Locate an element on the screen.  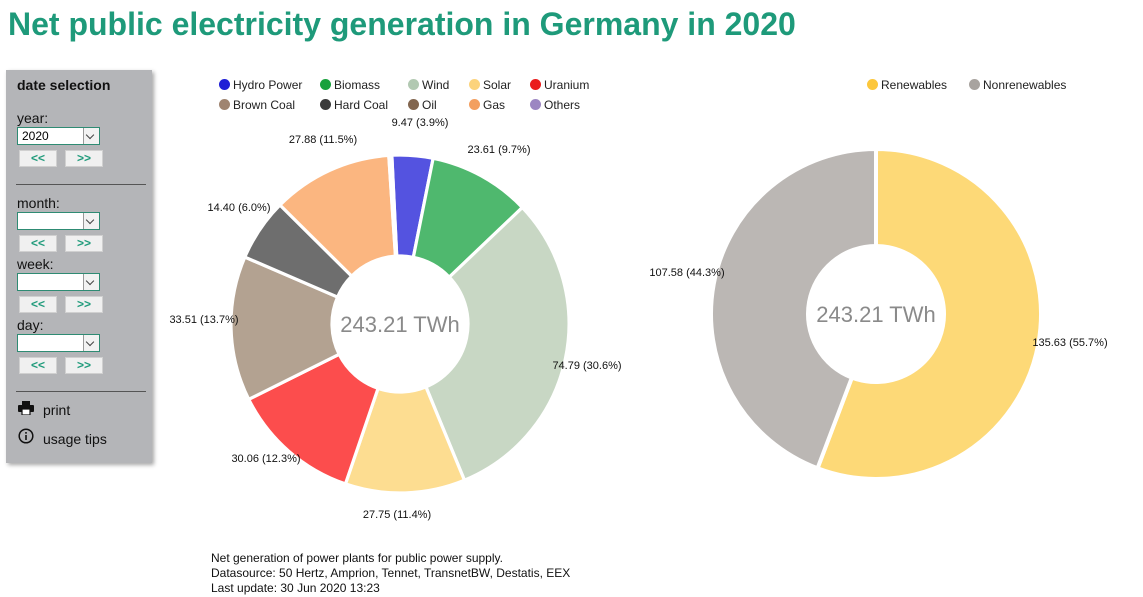
day-prev-button: << is located at coordinates (38, 365).